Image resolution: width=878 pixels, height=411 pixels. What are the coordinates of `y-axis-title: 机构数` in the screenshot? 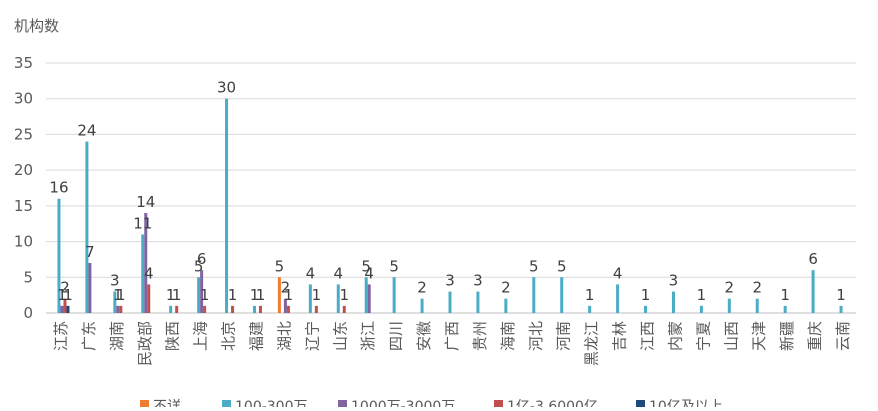 It's located at (36, 26).